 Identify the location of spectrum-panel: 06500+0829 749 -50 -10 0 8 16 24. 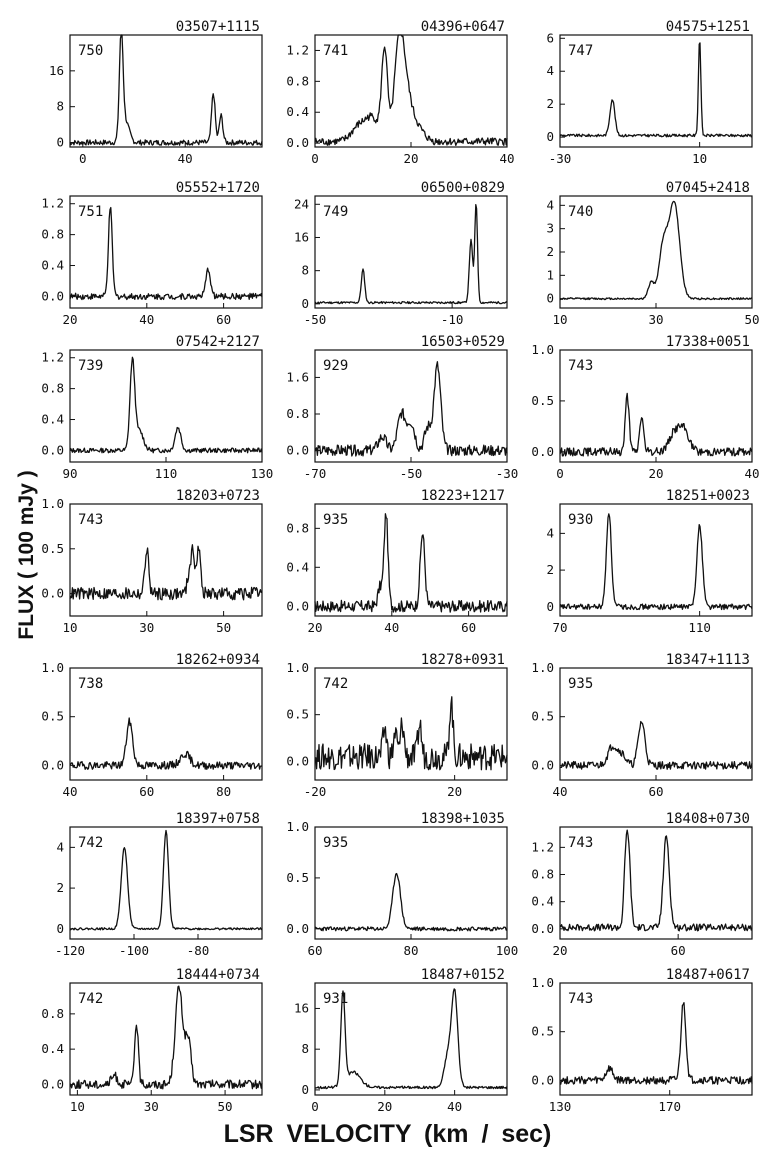
(401, 253).